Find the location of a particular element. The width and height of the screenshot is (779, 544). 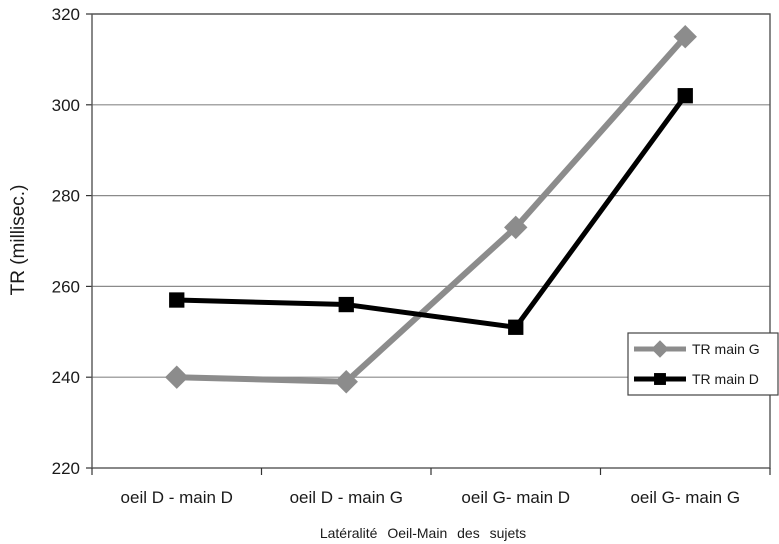

y-tick-label: 220 is located at coordinates (66, 468).